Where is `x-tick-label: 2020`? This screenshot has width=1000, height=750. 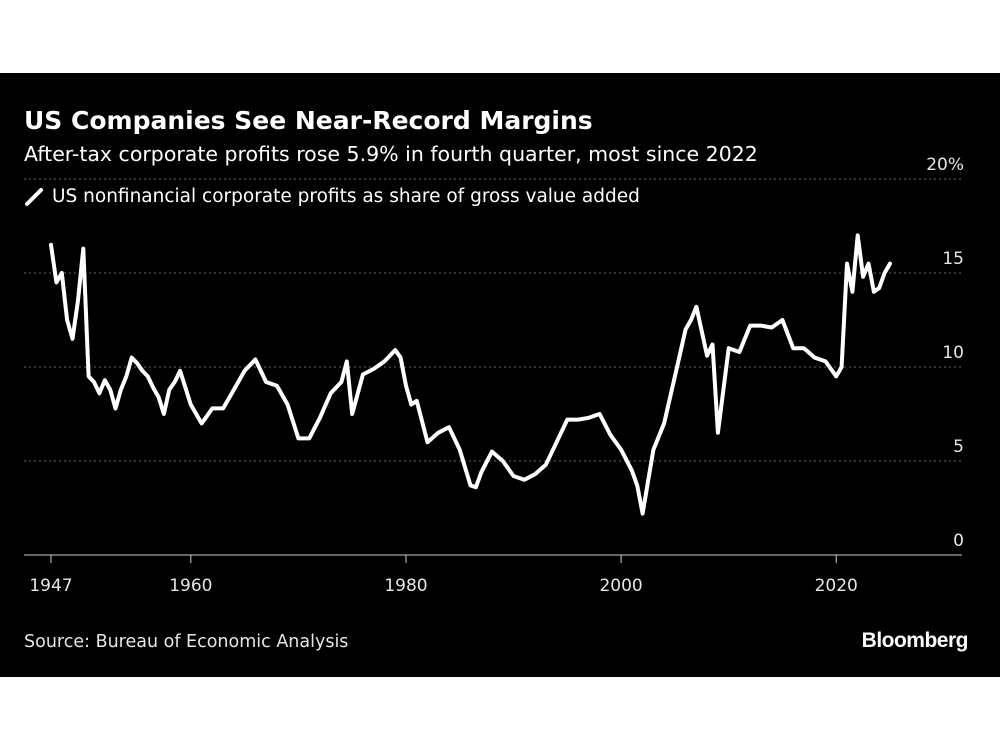 x-tick-label: 2020 is located at coordinates (836, 586).